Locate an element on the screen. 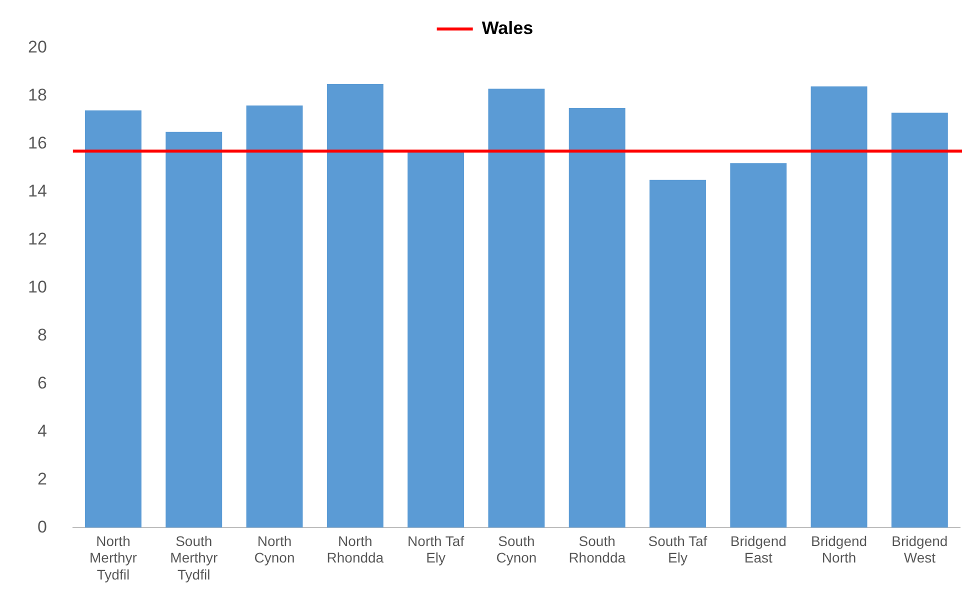 Image resolution: width=964 pixels, height=594 pixels. x-tick-label: Bridgend East is located at coordinates (758, 549).